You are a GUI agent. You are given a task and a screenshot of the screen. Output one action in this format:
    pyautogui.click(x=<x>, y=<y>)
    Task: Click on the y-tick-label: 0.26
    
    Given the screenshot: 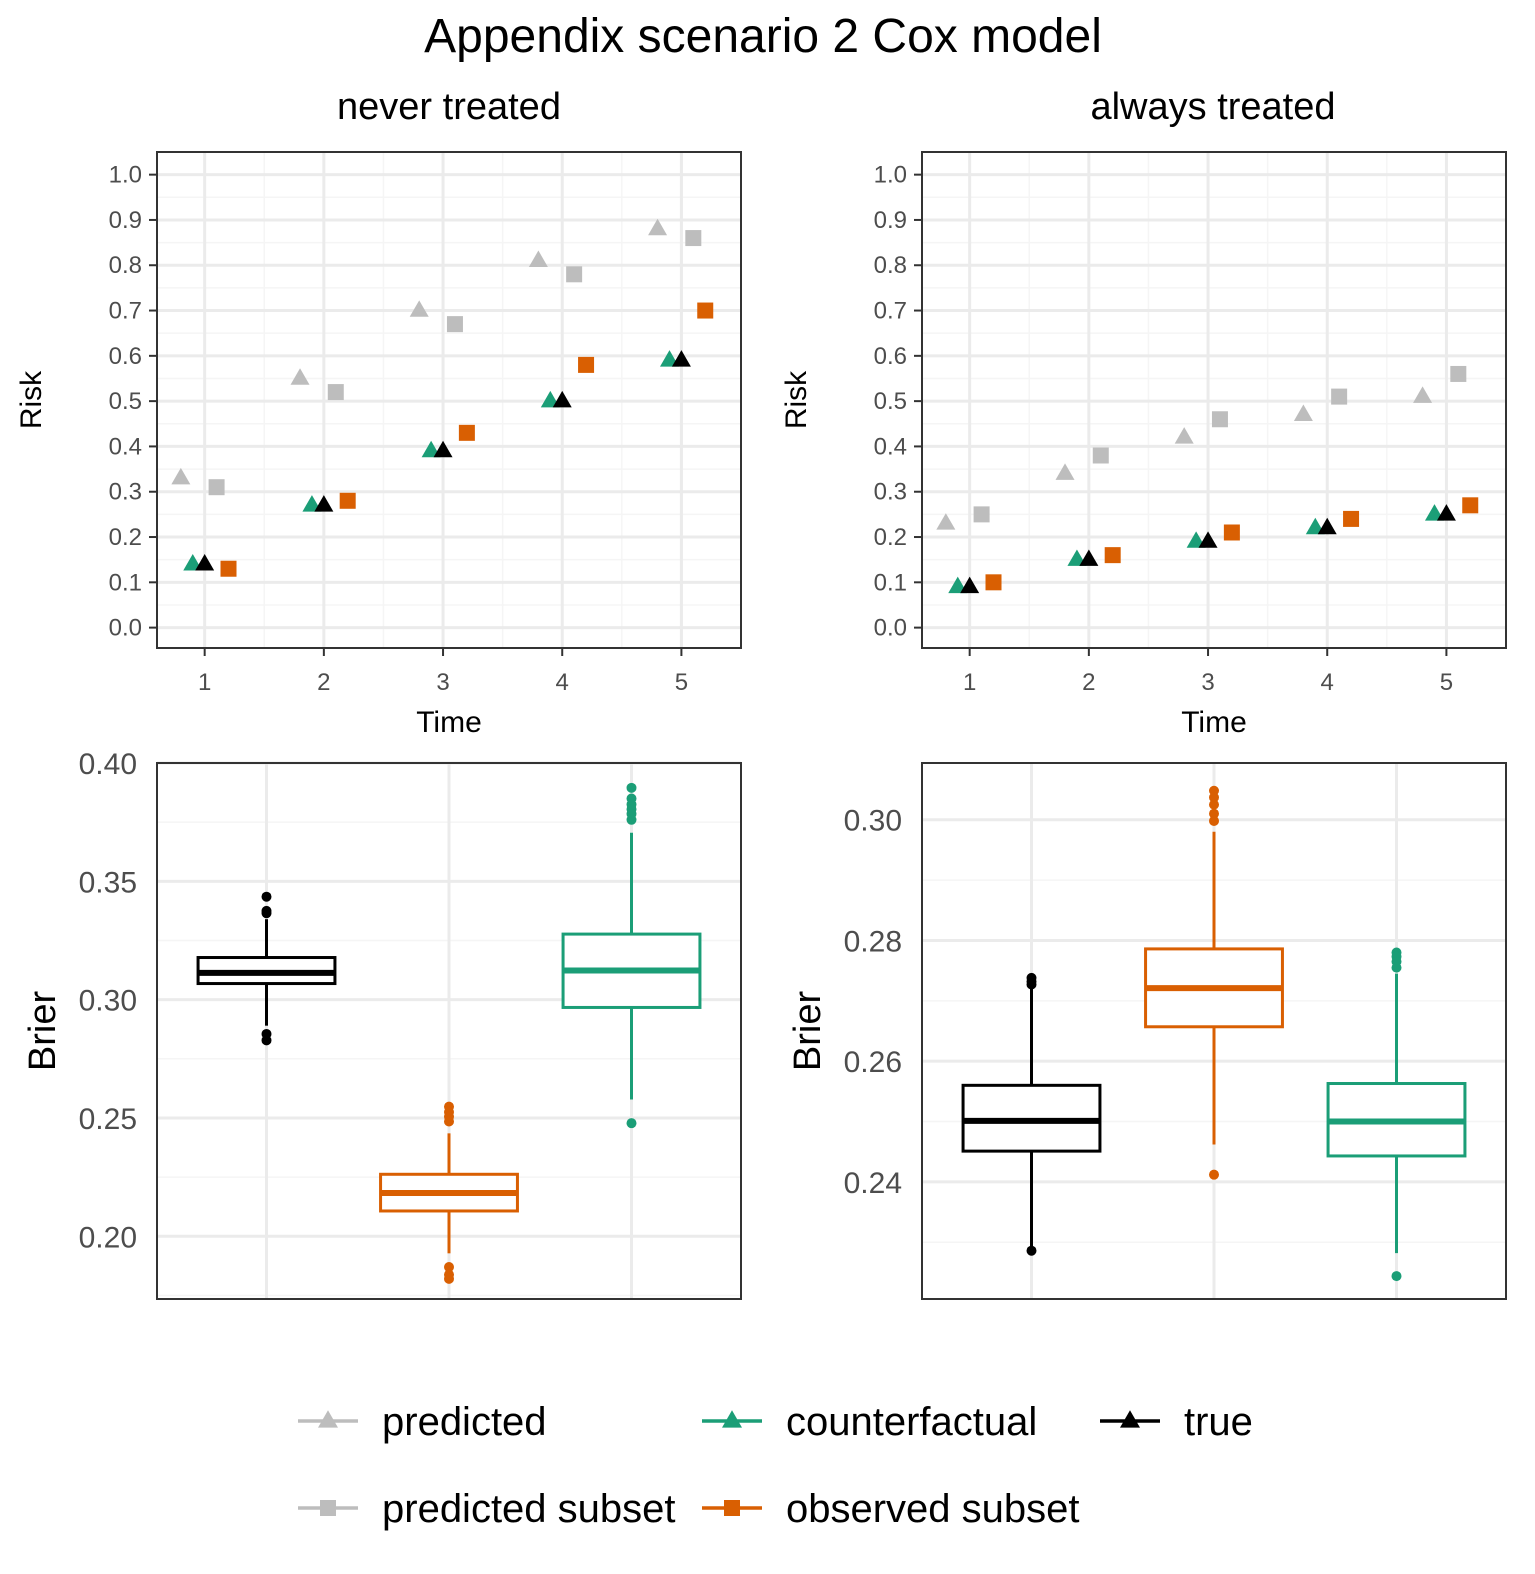 What is the action you would take?
    pyautogui.click(x=873, y=1062)
    